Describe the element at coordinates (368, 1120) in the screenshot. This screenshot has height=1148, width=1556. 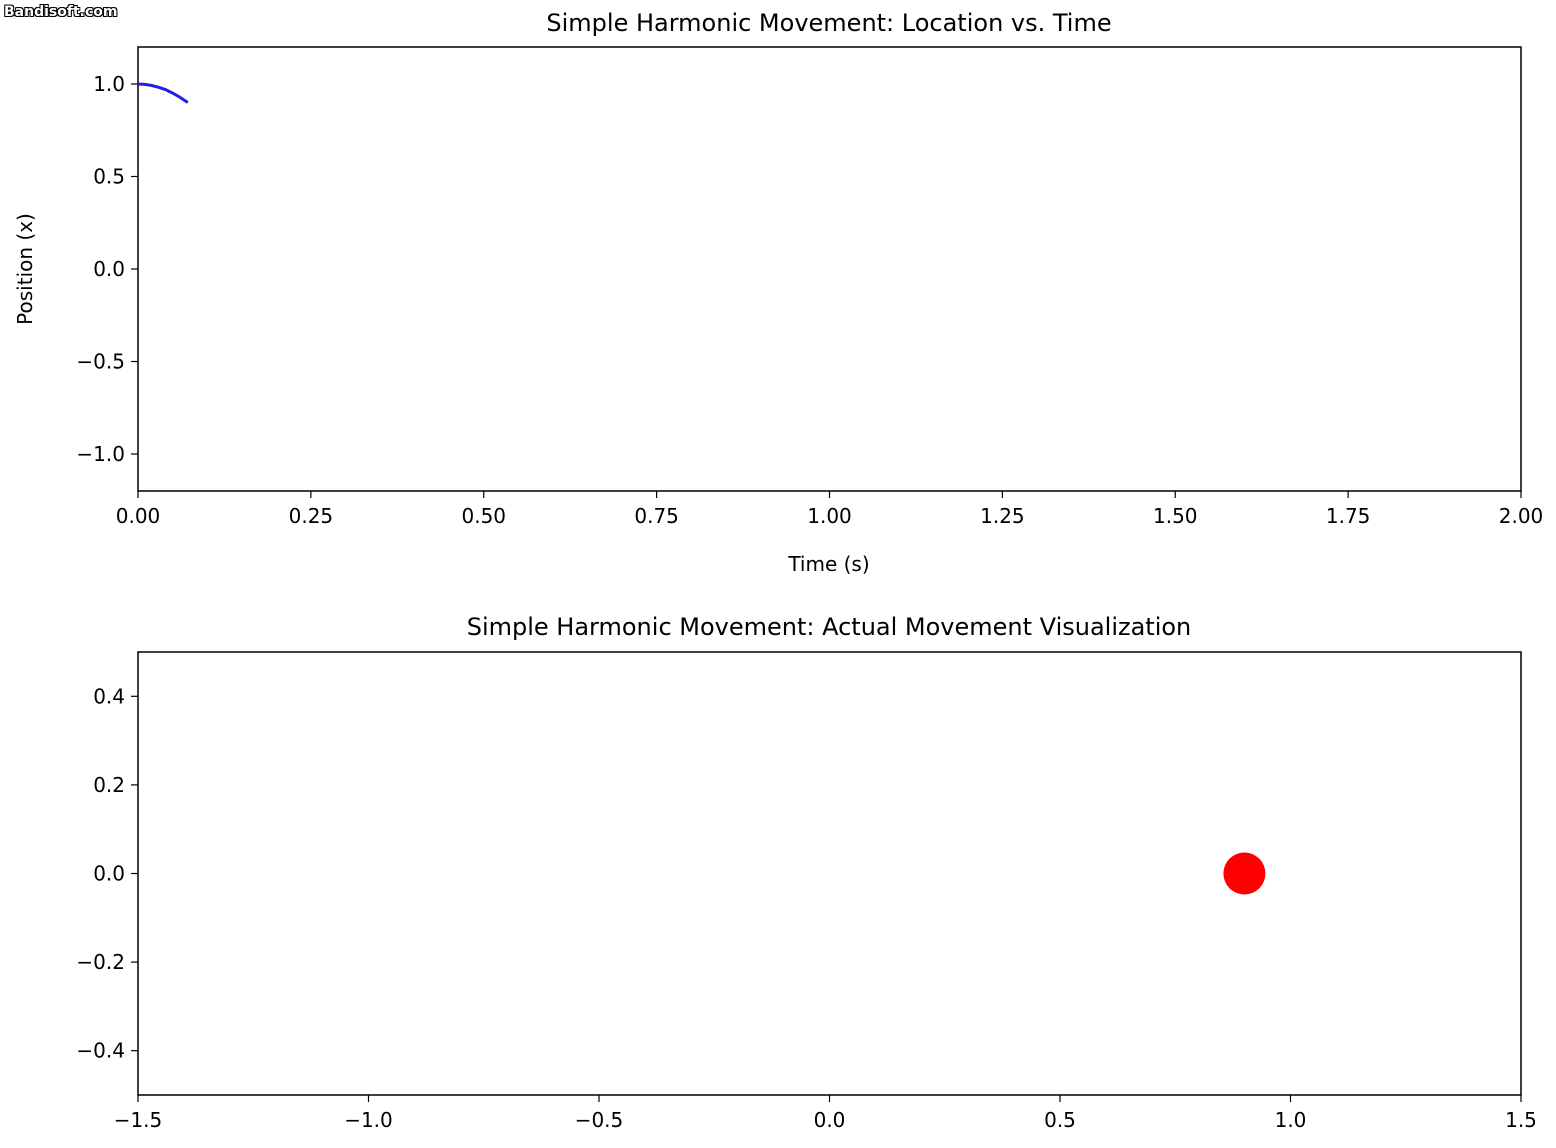
I see `x-tick-label: −1.0` at that location.